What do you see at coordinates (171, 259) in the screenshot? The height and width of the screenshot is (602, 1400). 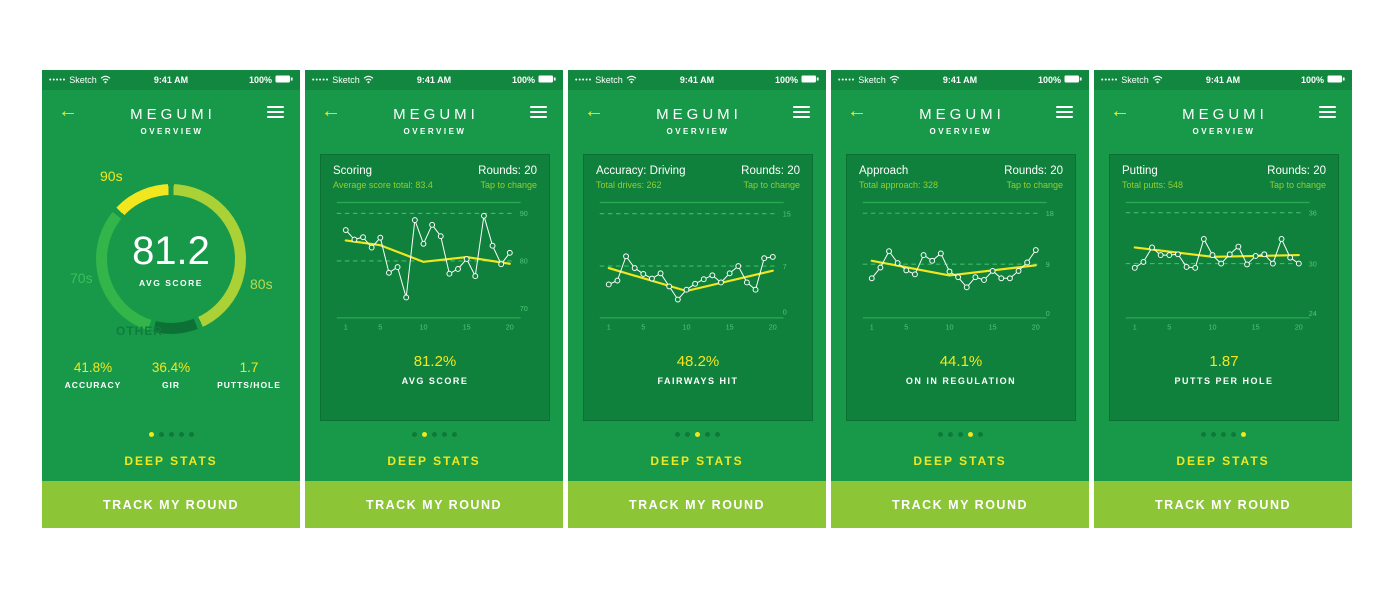 I see `score-gauge-ring: 81.2 AVG SCORE` at bounding box center [171, 259].